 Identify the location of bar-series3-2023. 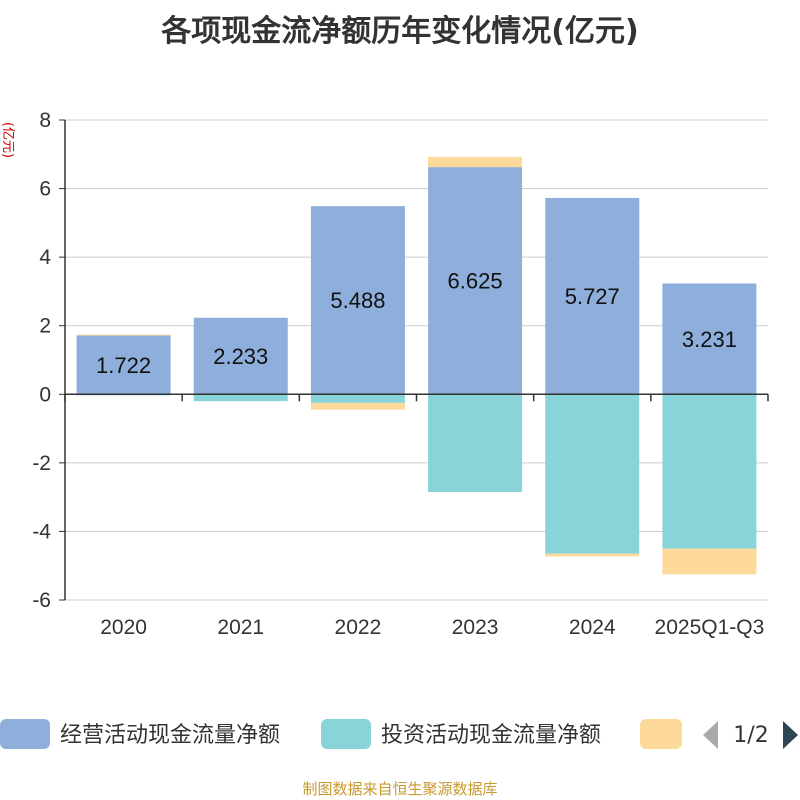
(475, 162).